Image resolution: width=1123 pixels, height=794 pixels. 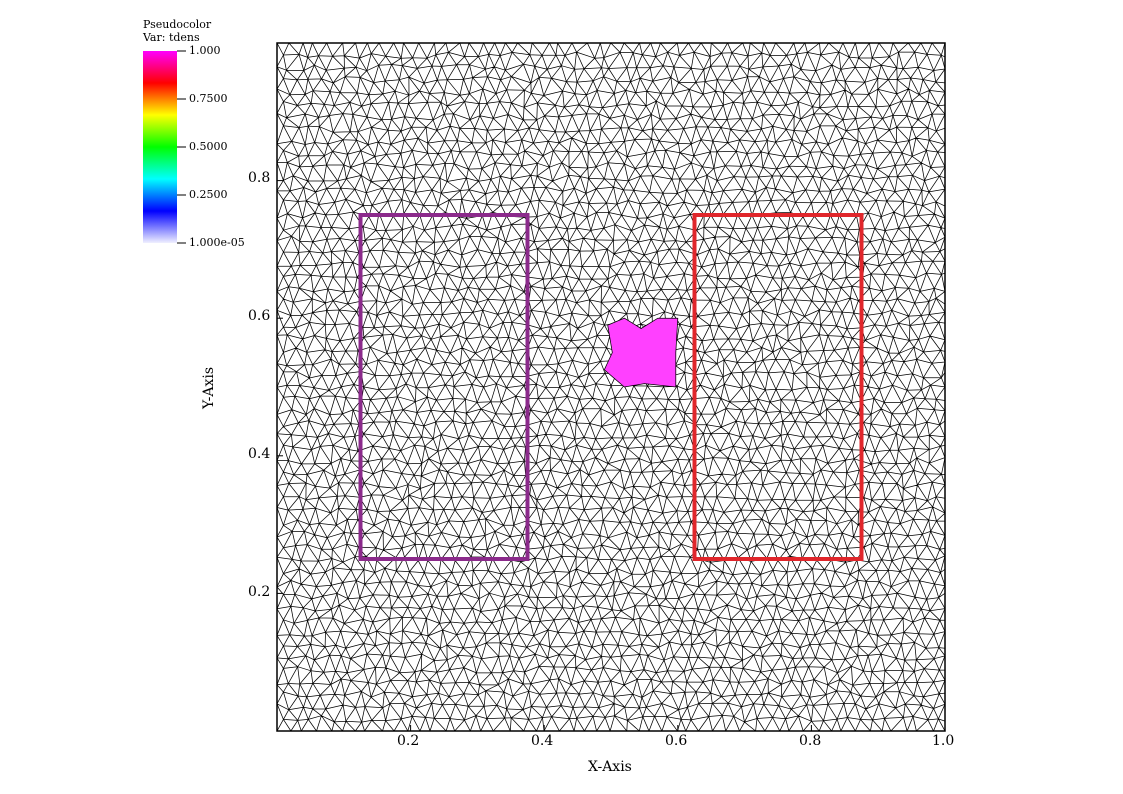 I want to click on colorbar, so click(x=160, y=147).